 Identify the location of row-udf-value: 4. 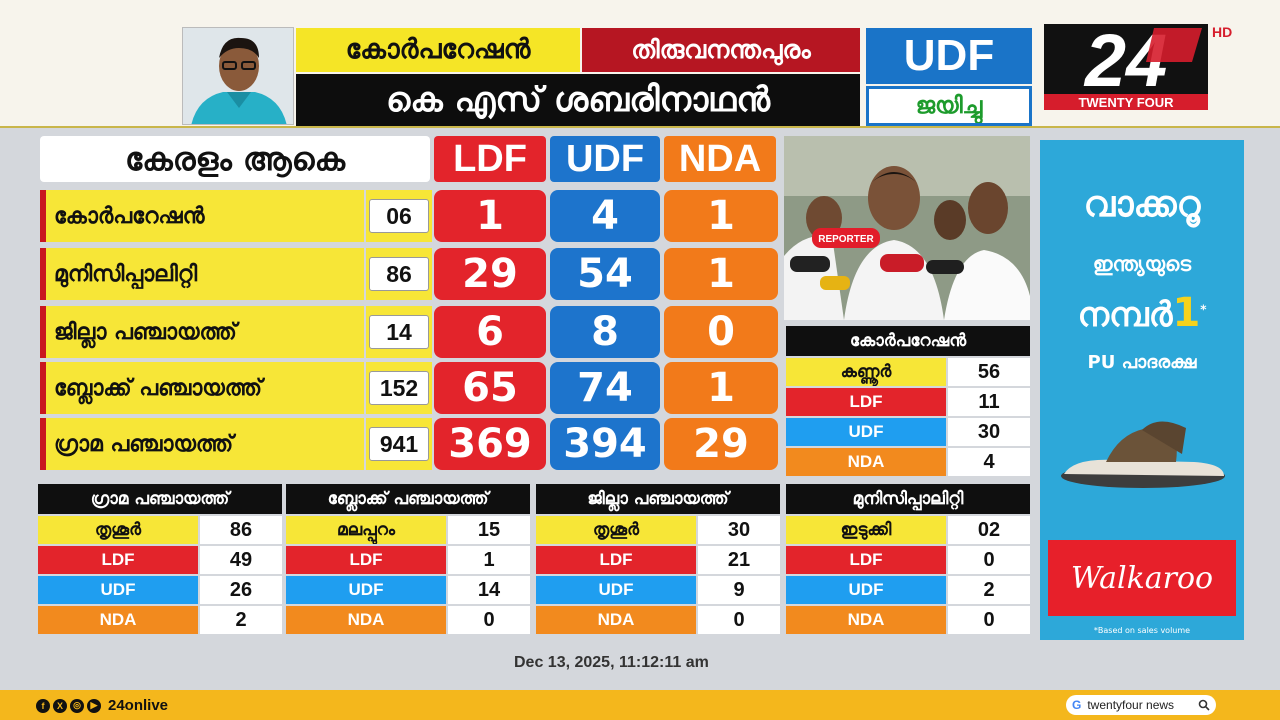
(605, 216).